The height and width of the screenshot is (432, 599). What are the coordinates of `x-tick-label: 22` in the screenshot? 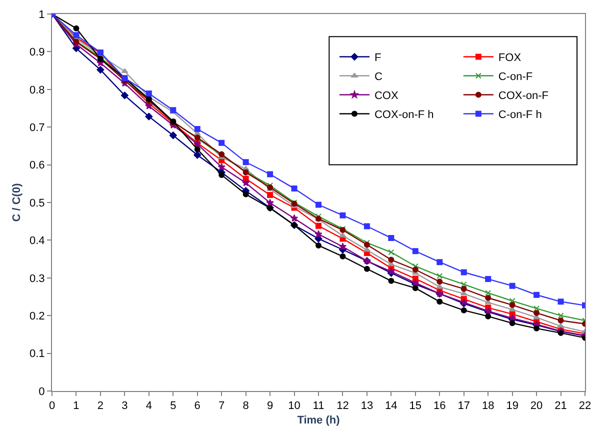 It's located at (585, 406).